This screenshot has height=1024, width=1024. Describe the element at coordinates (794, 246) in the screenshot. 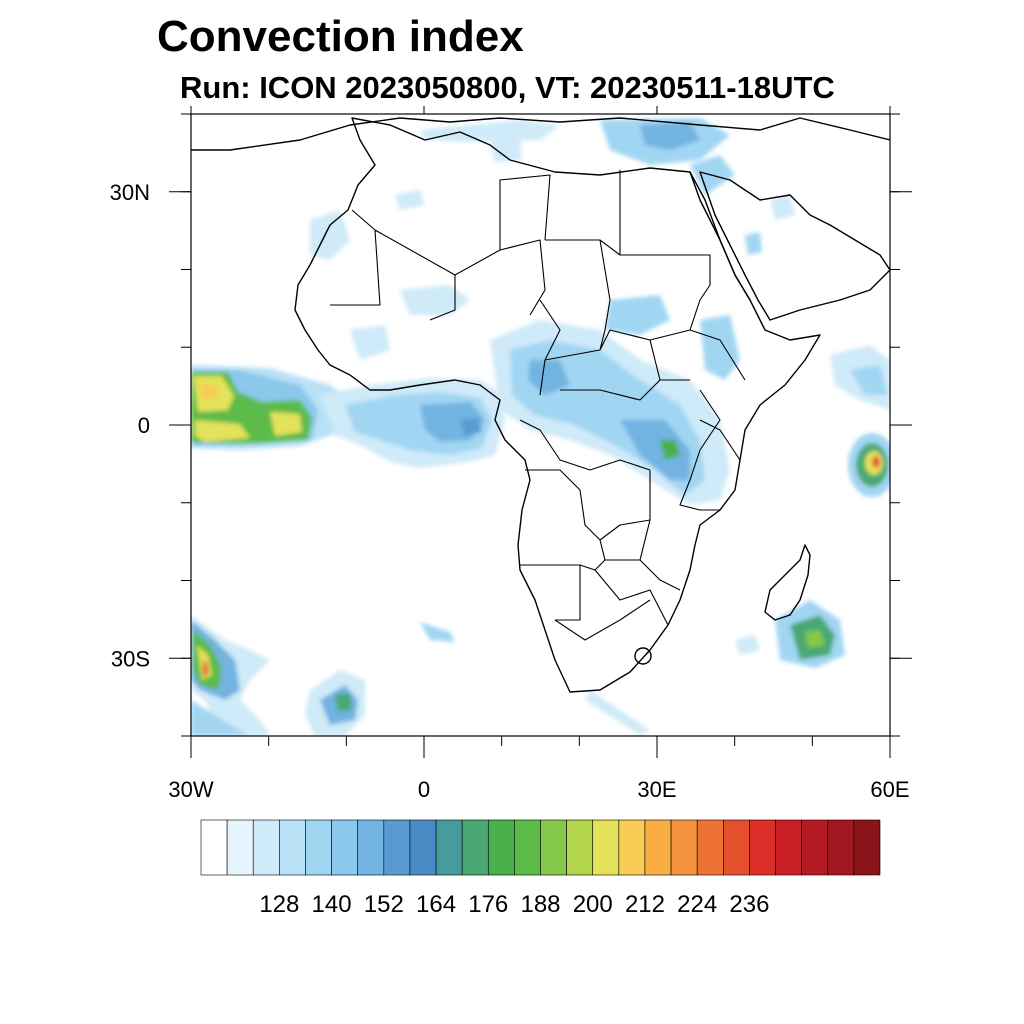

I see `arabia-outline` at that location.